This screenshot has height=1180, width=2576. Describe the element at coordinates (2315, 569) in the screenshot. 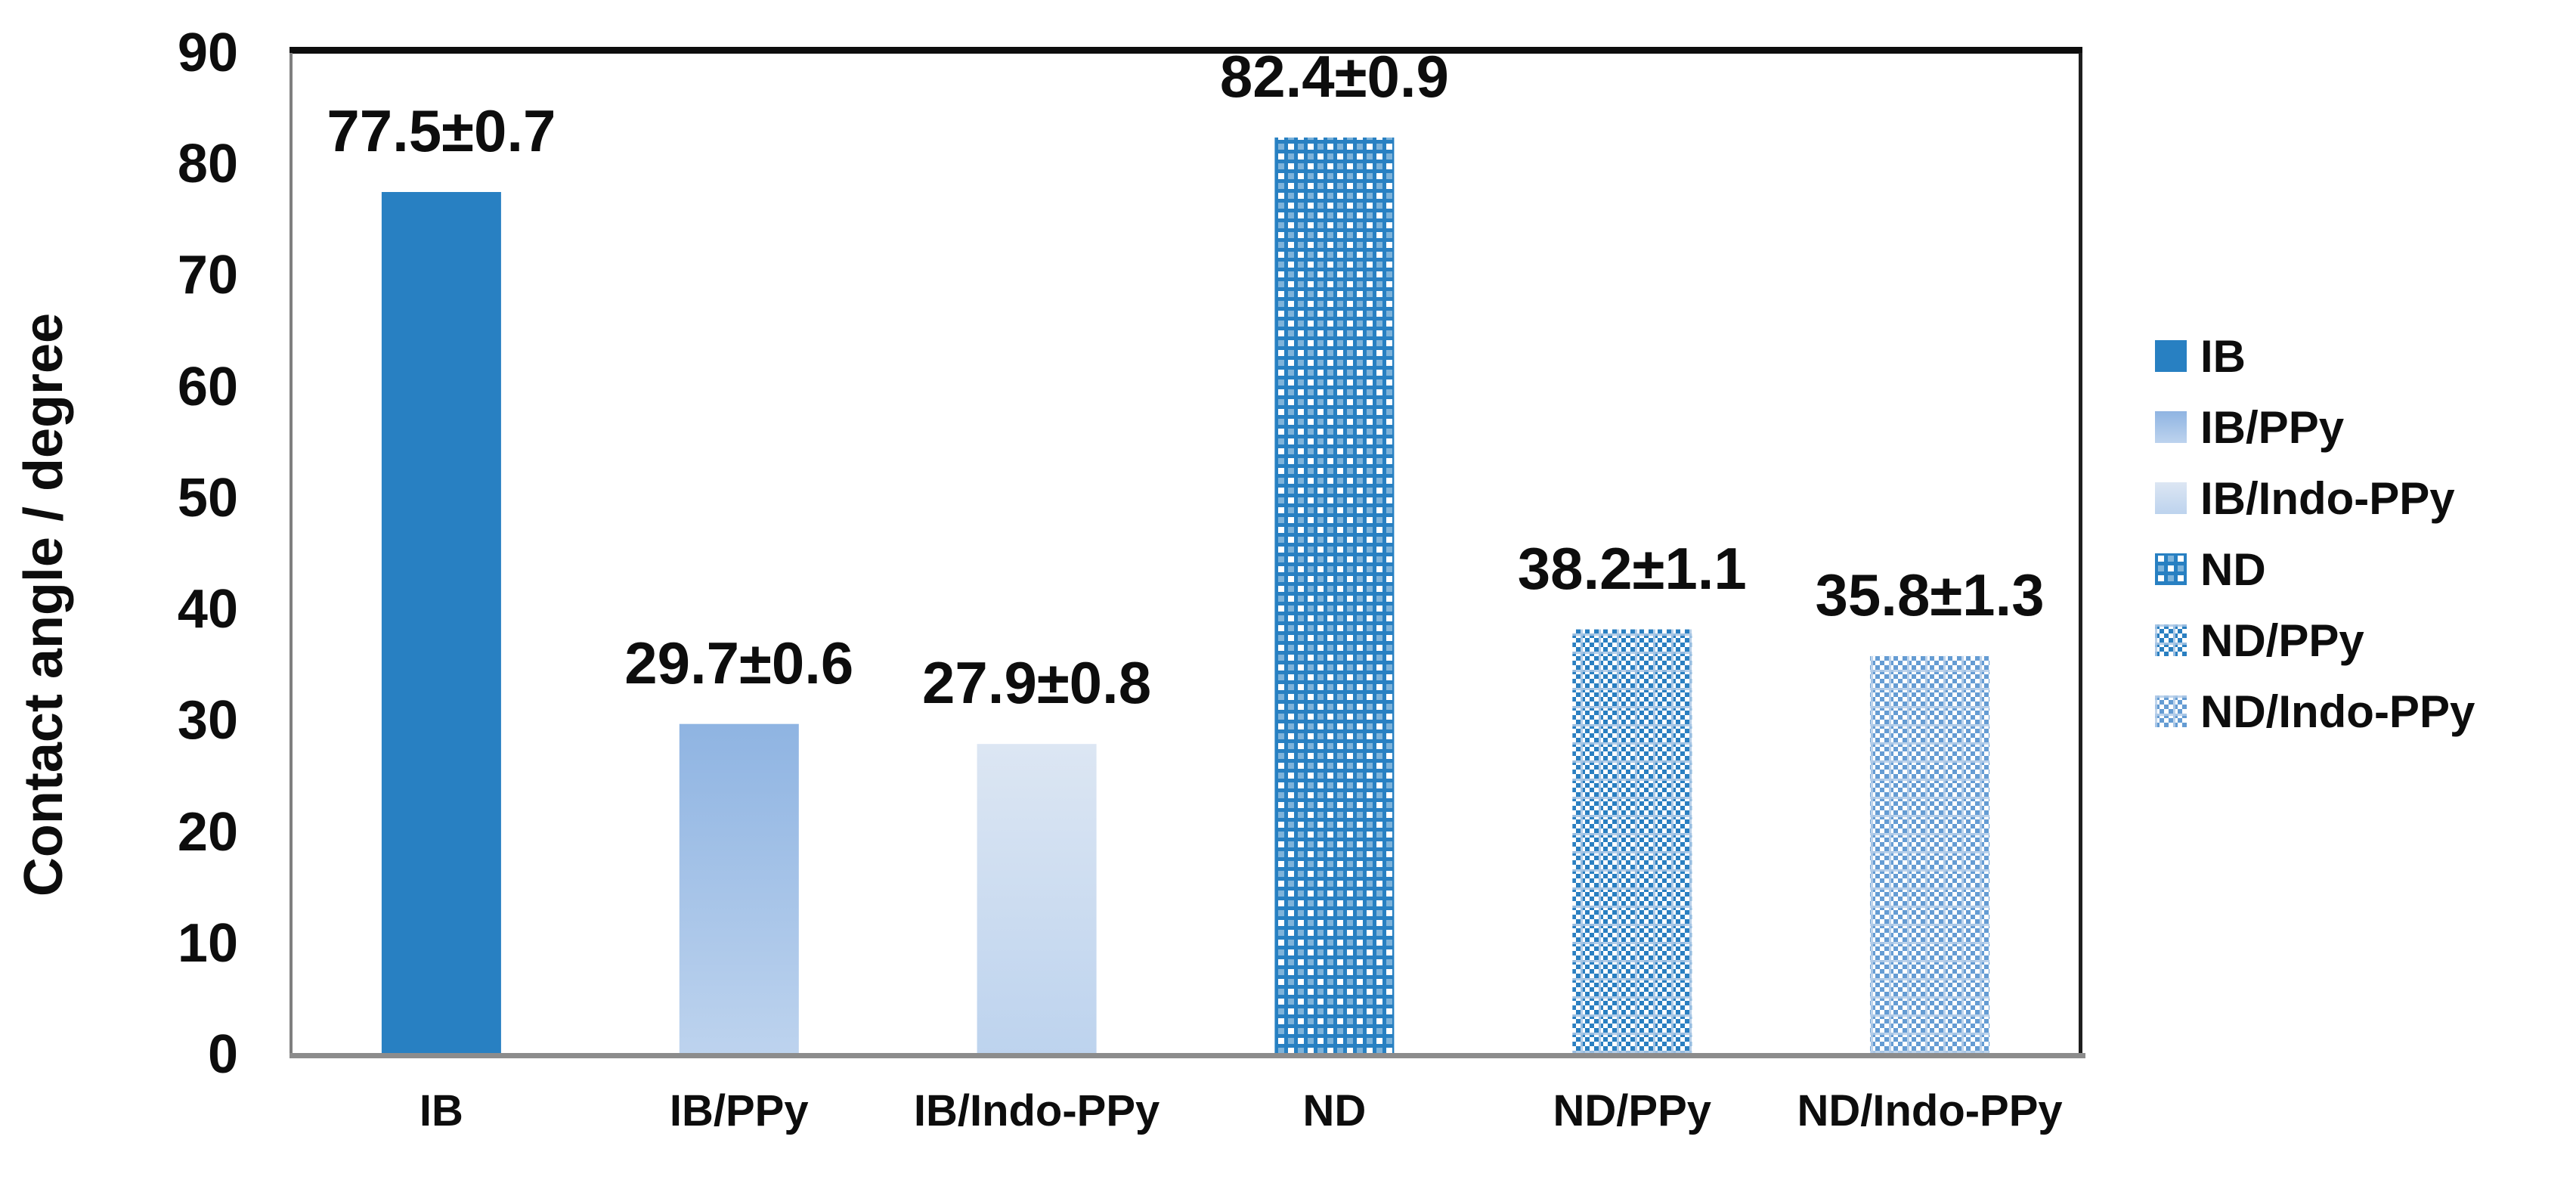

I see `legend-item: ND` at that location.